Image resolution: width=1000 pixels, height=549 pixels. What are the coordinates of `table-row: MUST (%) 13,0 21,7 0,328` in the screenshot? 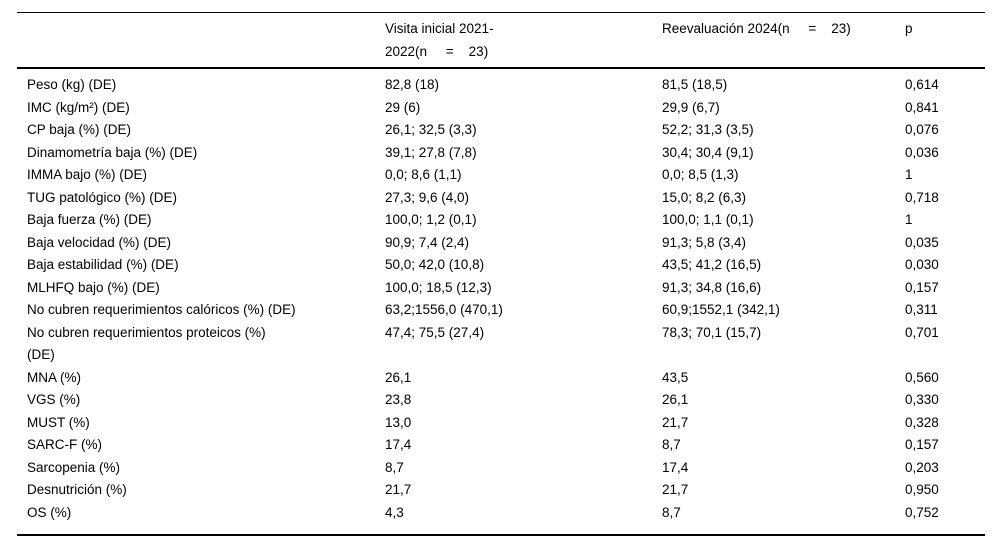 It's located at (501, 423).